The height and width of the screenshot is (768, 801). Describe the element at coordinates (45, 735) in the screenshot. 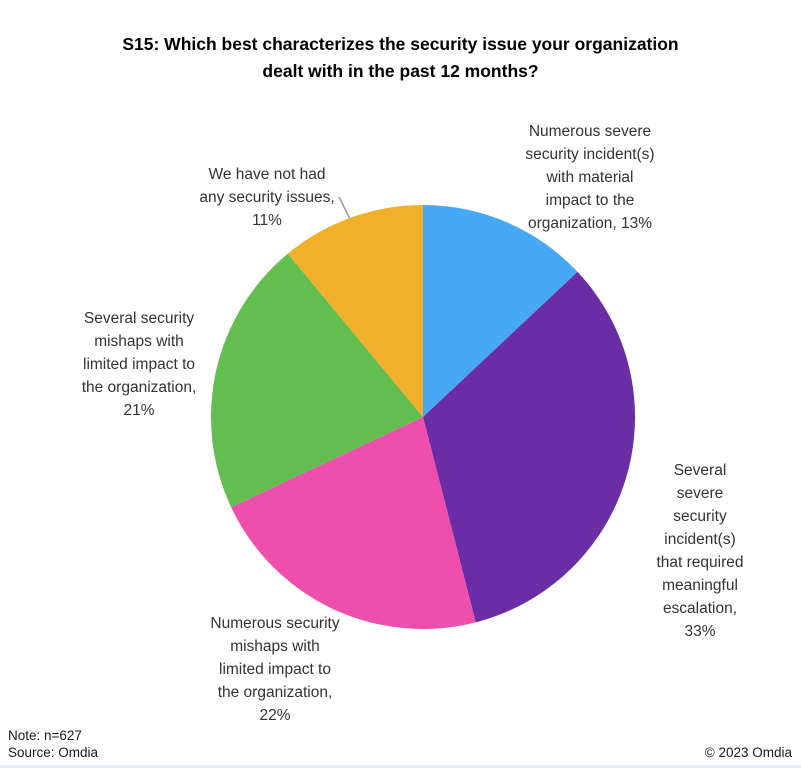

I see `note-text: Note: n=627` at that location.